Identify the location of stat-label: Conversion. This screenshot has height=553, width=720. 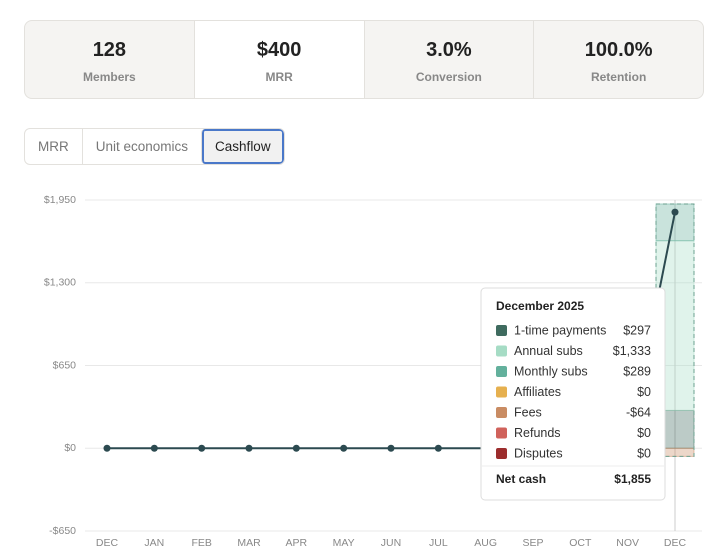
(448, 77).